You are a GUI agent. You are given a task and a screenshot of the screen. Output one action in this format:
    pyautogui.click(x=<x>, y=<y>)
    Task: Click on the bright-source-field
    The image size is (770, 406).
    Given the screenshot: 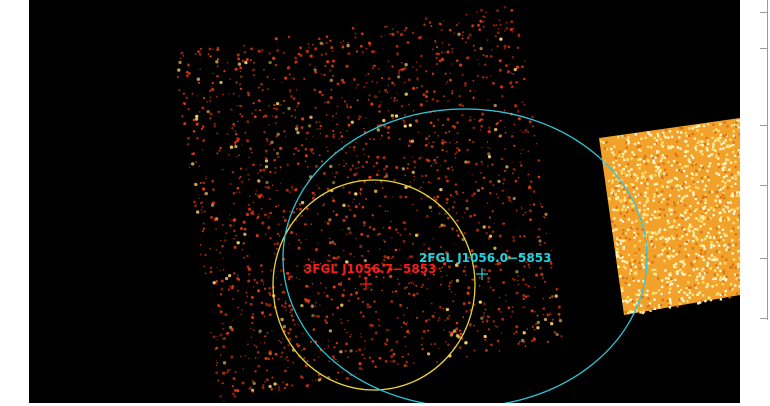 What is the action you would take?
    pyautogui.click(x=669, y=216)
    